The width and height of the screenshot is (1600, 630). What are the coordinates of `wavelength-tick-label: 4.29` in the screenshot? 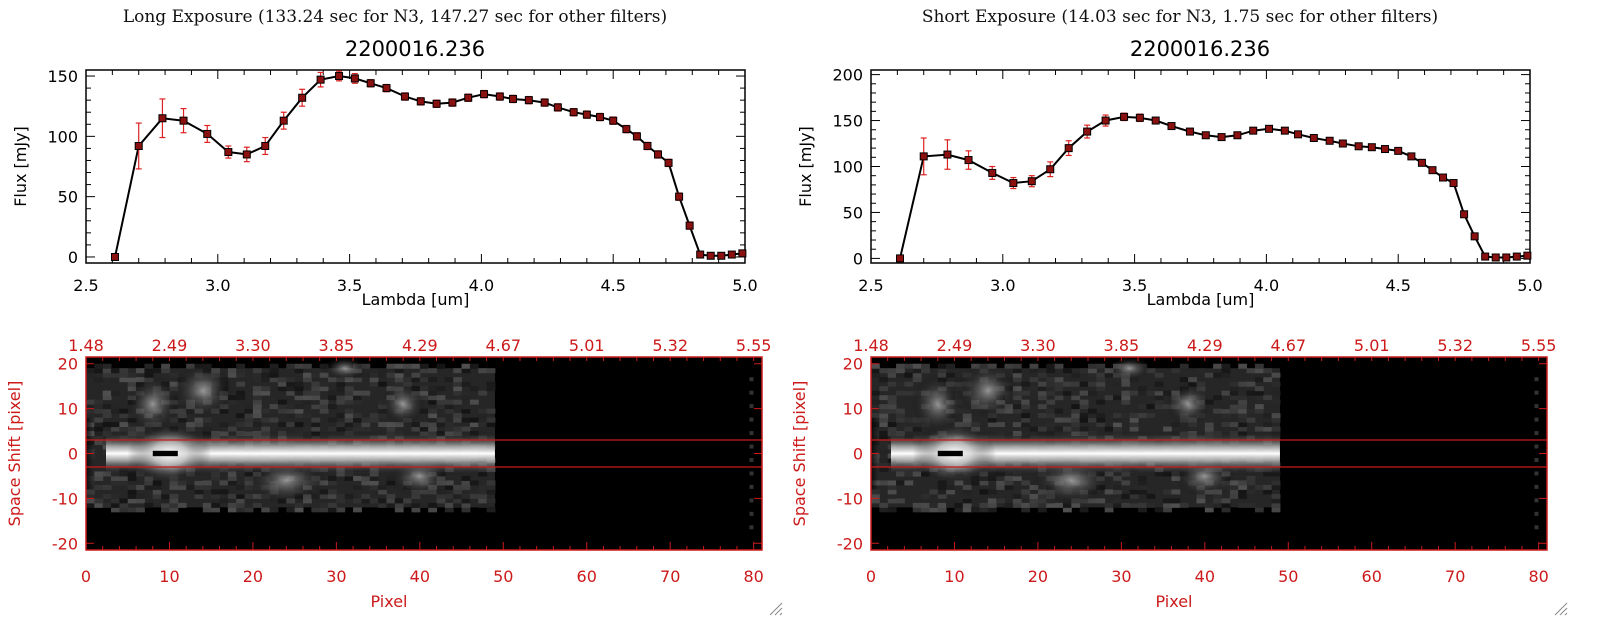 It's located at (1205, 345).